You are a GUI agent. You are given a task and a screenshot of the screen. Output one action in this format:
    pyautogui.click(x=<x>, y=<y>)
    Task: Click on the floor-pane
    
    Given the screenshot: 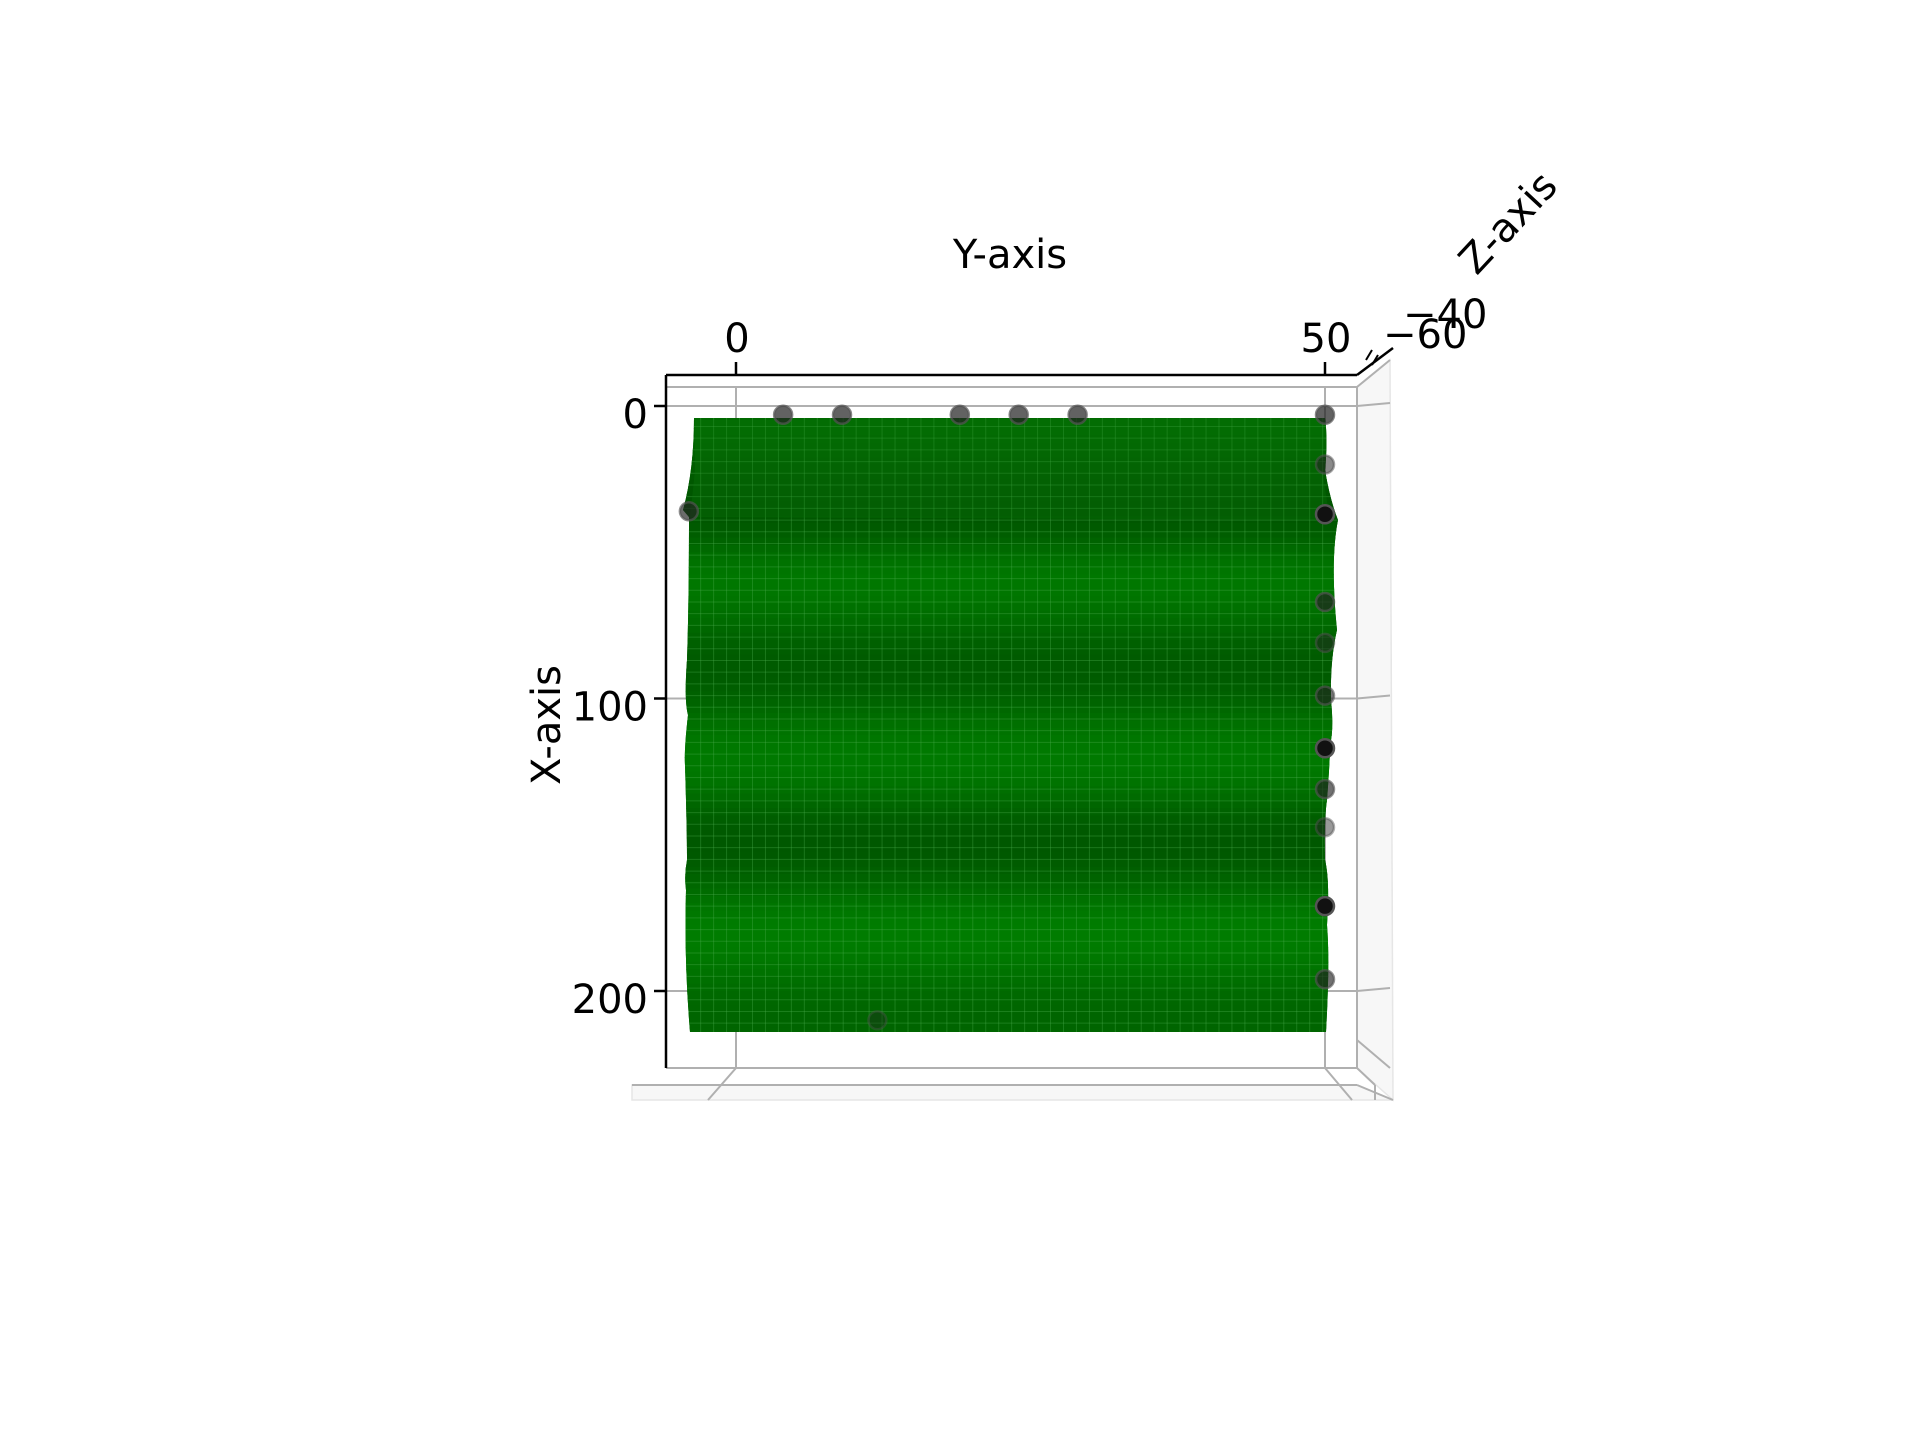 What is the action you would take?
    pyautogui.click(x=1012, y=1092)
    